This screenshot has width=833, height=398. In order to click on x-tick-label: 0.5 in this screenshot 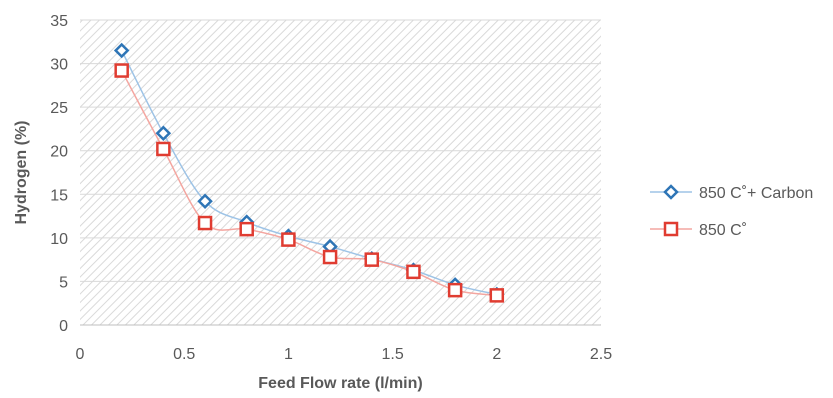, I will do `click(184, 354)`.